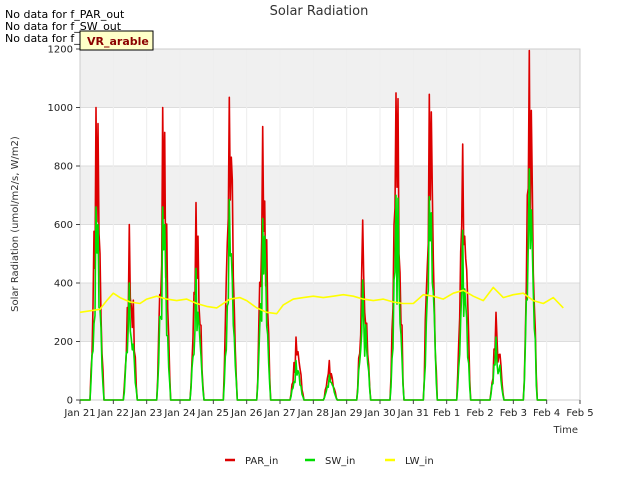 The image size is (640, 480). What do you see at coordinates (213, 413) in the screenshot?
I see `x-tick-label-4: Jan 25` at bounding box center [213, 413].